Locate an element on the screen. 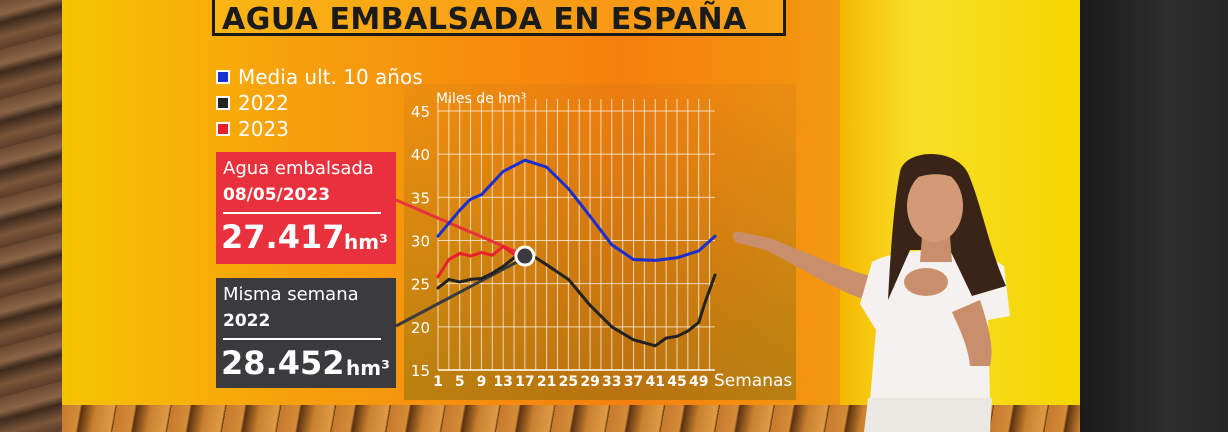 This screenshot has height=432, width=1228. card-2022-unit: hm³ is located at coordinates (368, 368).